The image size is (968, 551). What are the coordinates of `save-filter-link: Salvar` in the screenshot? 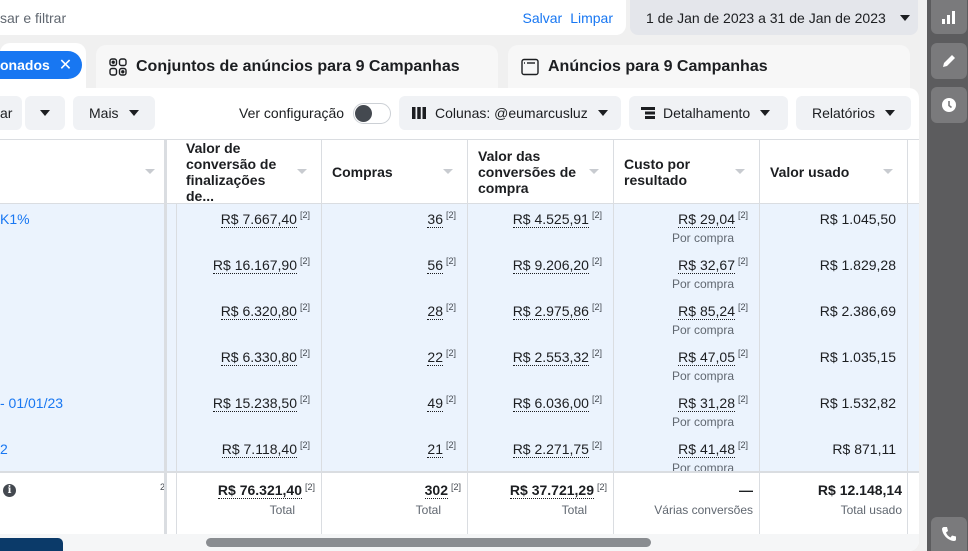 It's located at (542, 17).